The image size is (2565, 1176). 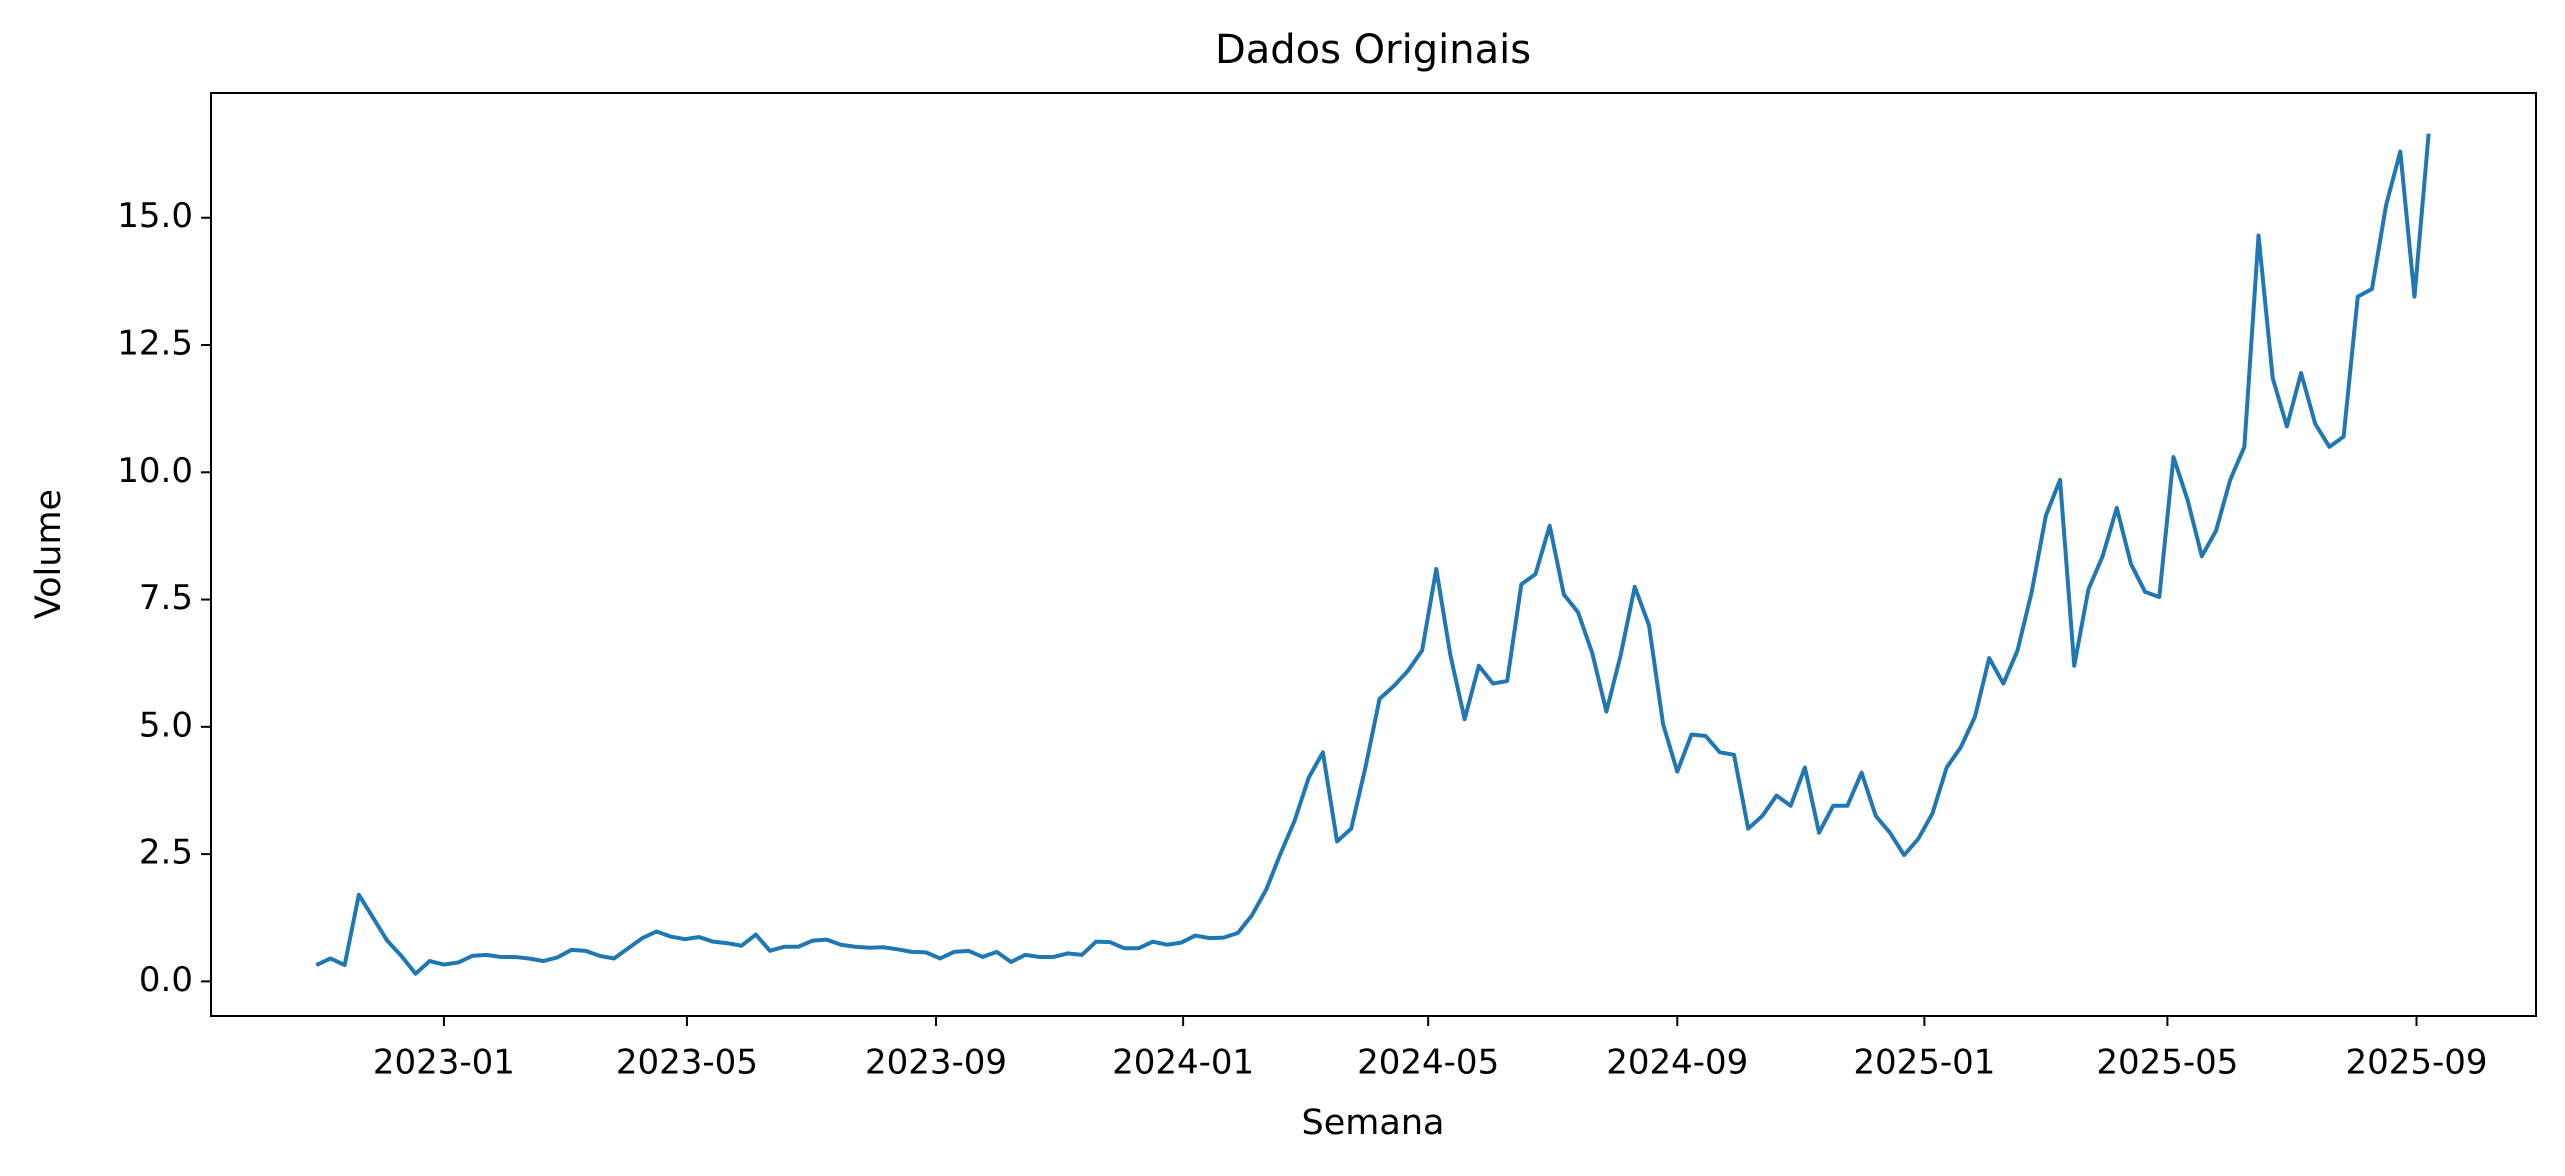 What do you see at coordinates (1373, 50) in the screenshot?
I see `chart-title: Dados Originais` at bounding box center [1373, 50].